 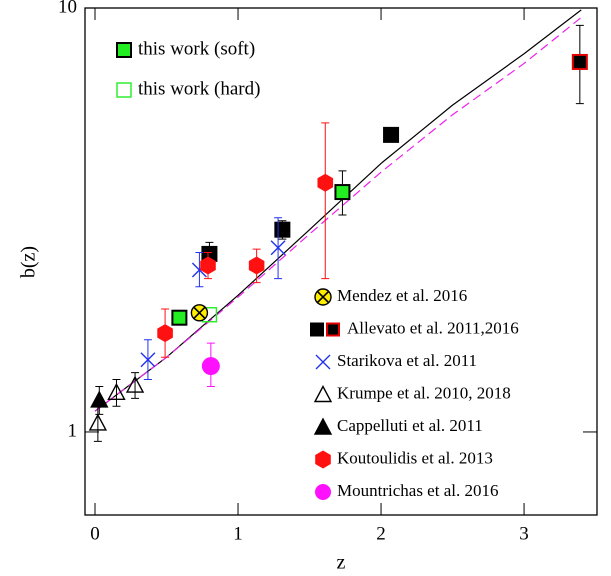 What do you see at coordinates (402, 295) in the screenshot?
I see `legend-label: Mendez et al. 2016` at bounding box center [402, 295].